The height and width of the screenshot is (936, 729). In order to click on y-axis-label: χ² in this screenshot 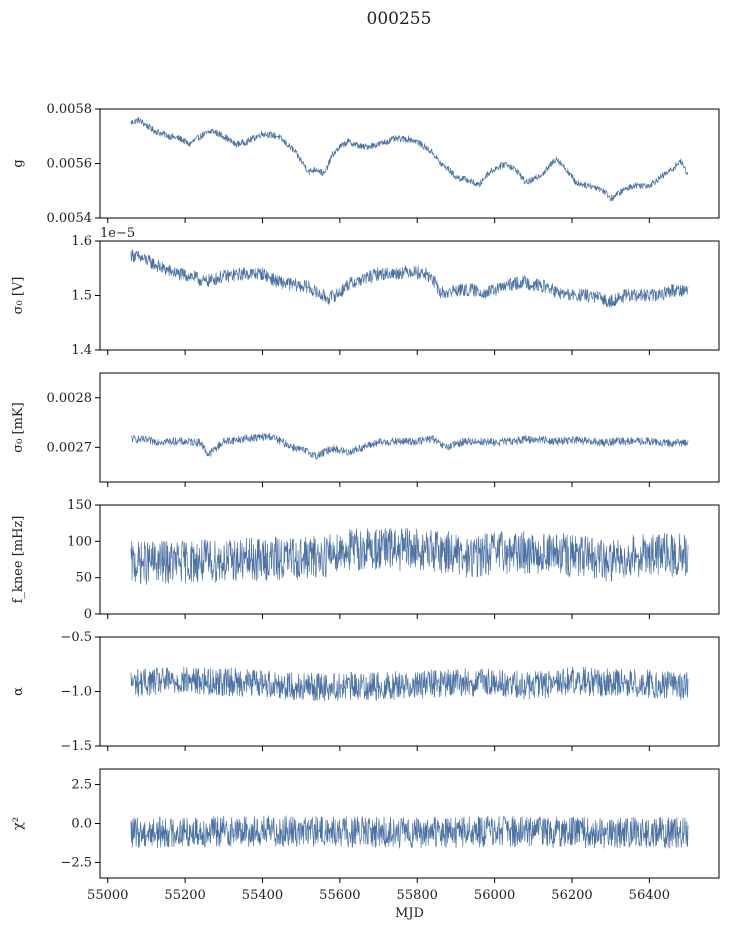, I will do `click(18, 823)`.